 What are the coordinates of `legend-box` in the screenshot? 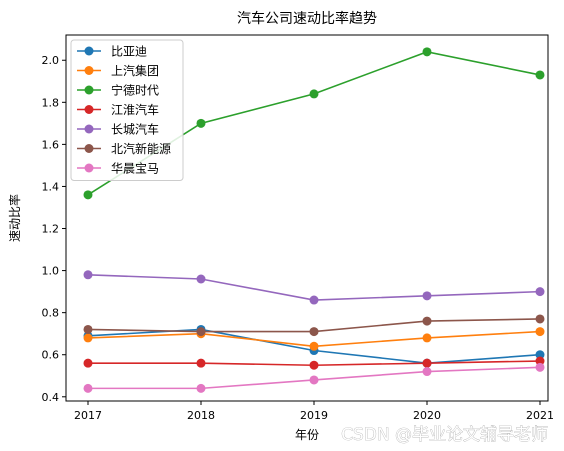 It's located at (127, 110).